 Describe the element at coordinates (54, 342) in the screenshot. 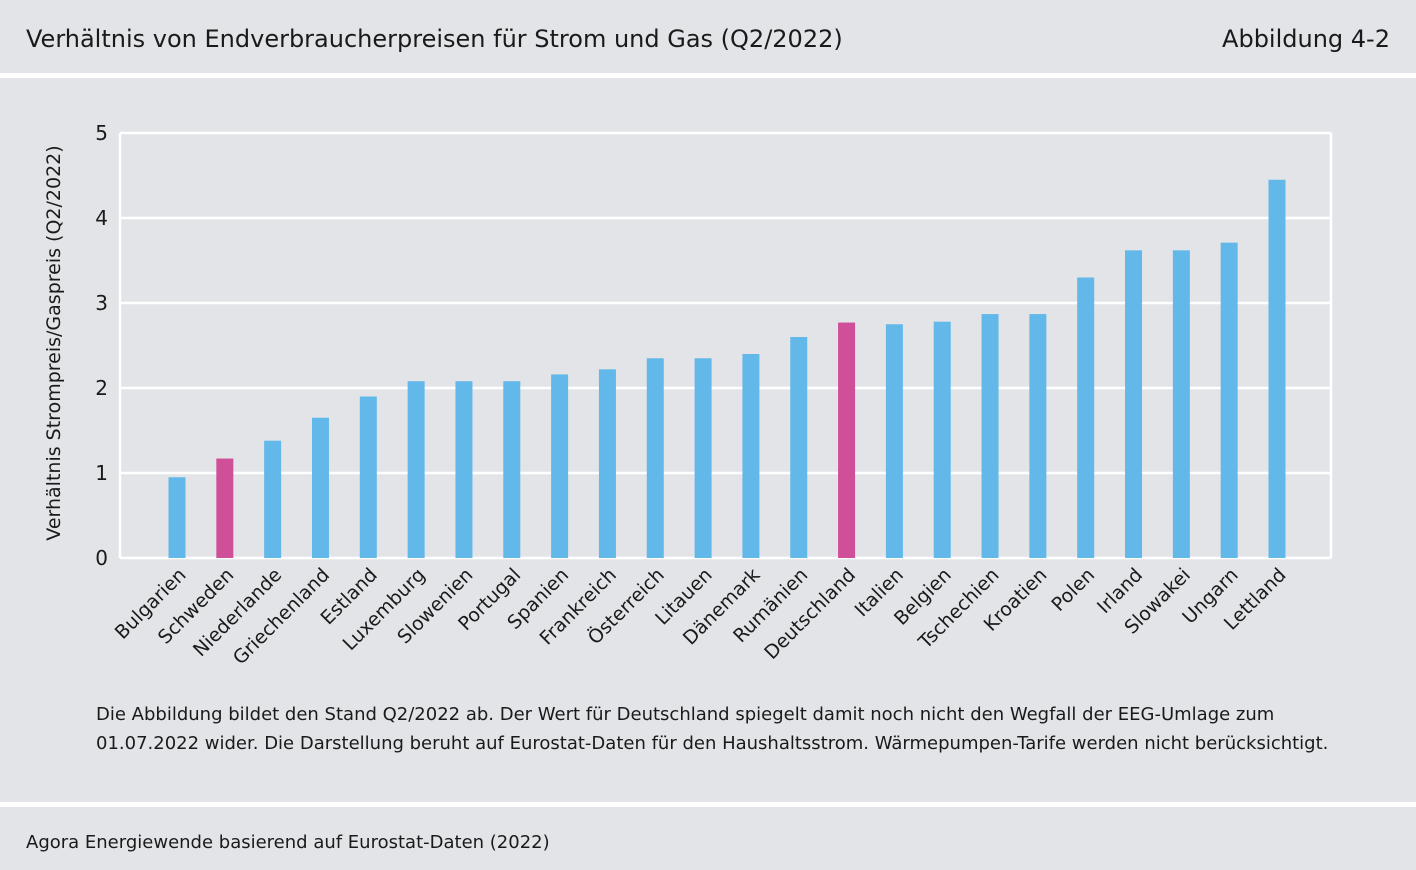

I see `y-axis-label: Verhältnis Strompreis/Gaspreis (Q2/2022)` at that location.